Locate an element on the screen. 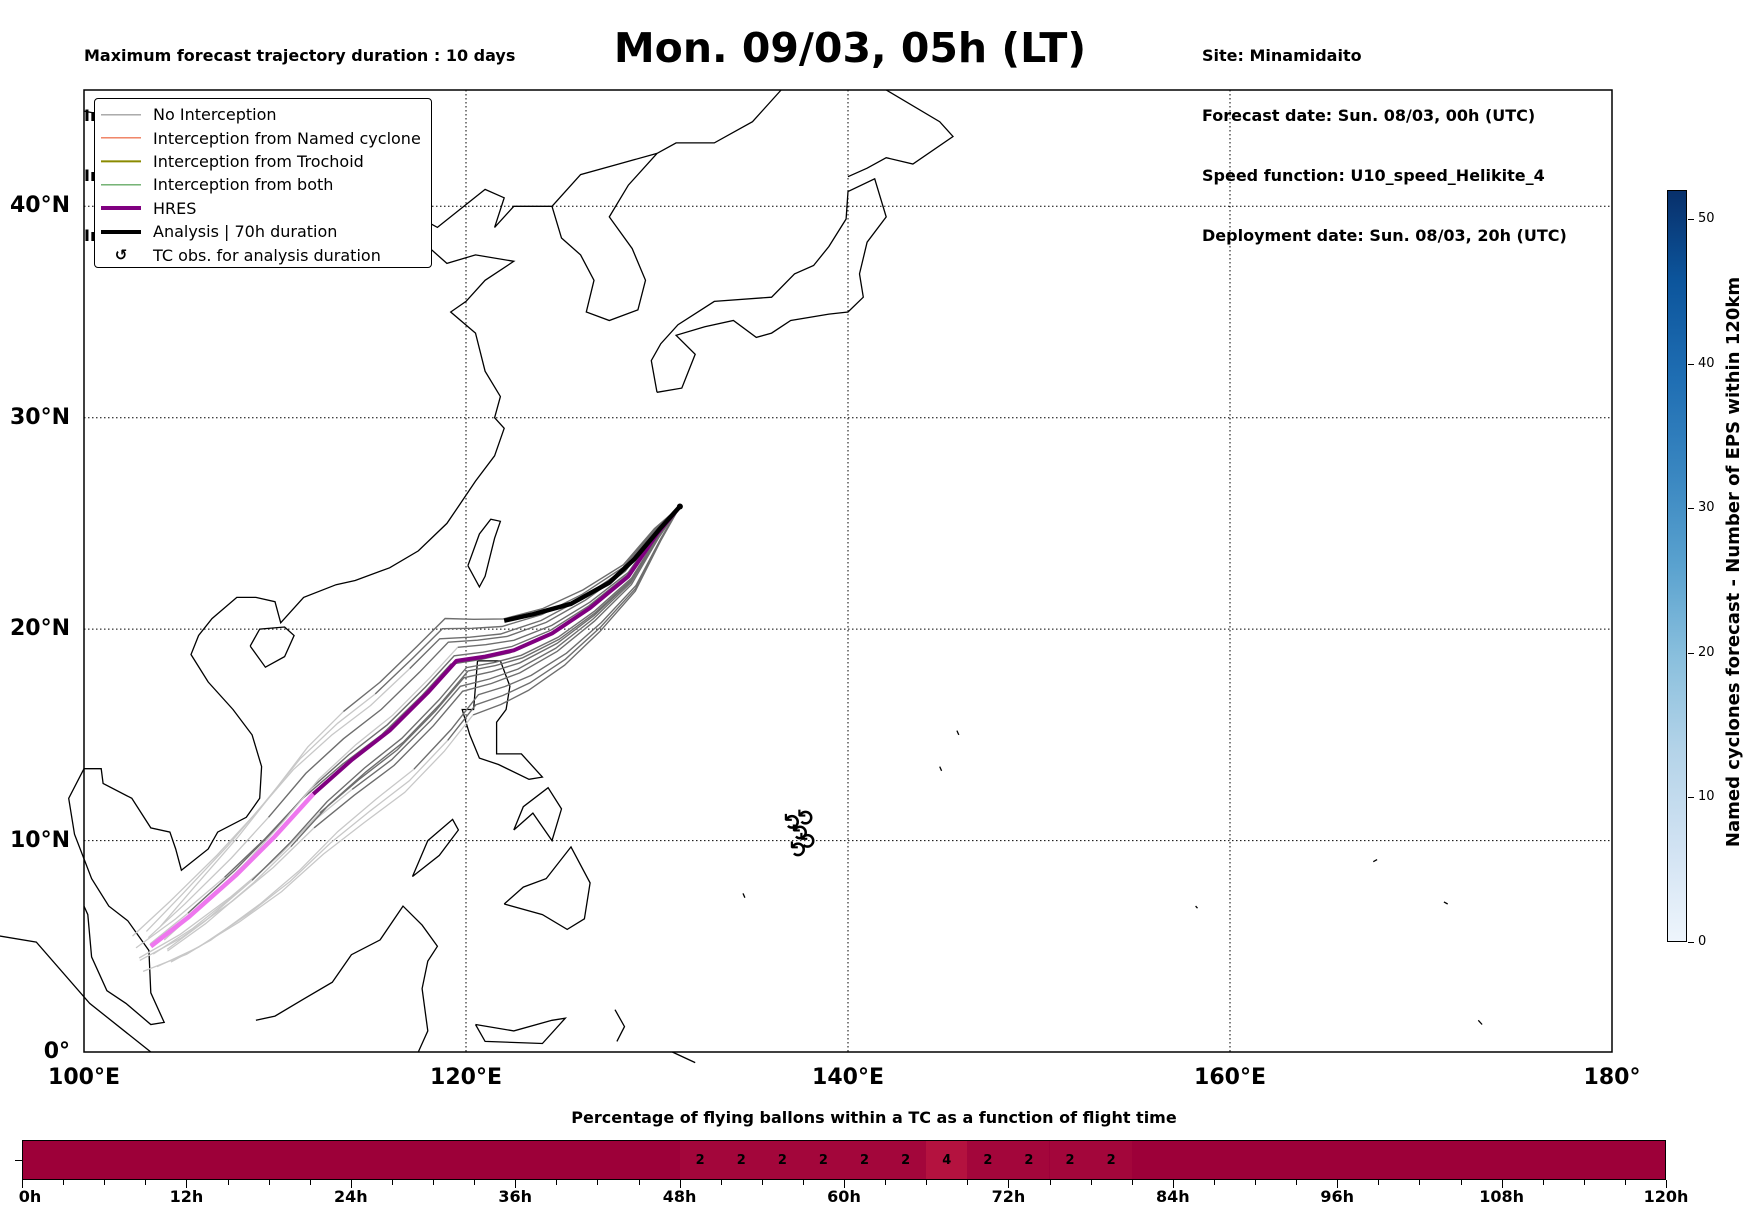 This screenshot has width=1748, height=1213. colorbar-tick-label: 20 is located at coordinates (1706, 652).